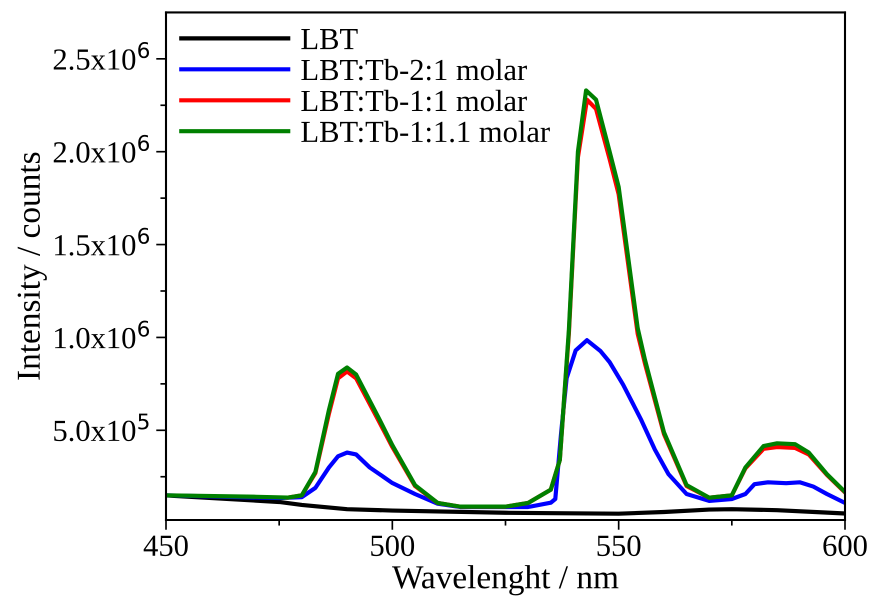 The height and width of the screenshot is (609, 872). What do you see at coordinates (32, 266) in the screenshot?
I see `y-axis-title: Intensity / counts` at bounding box center [32, 266].